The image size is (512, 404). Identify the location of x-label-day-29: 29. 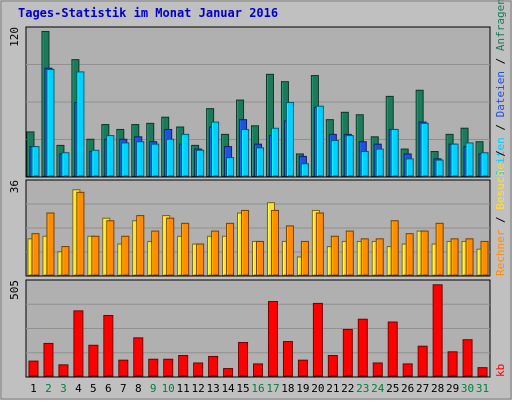
(452, 388).